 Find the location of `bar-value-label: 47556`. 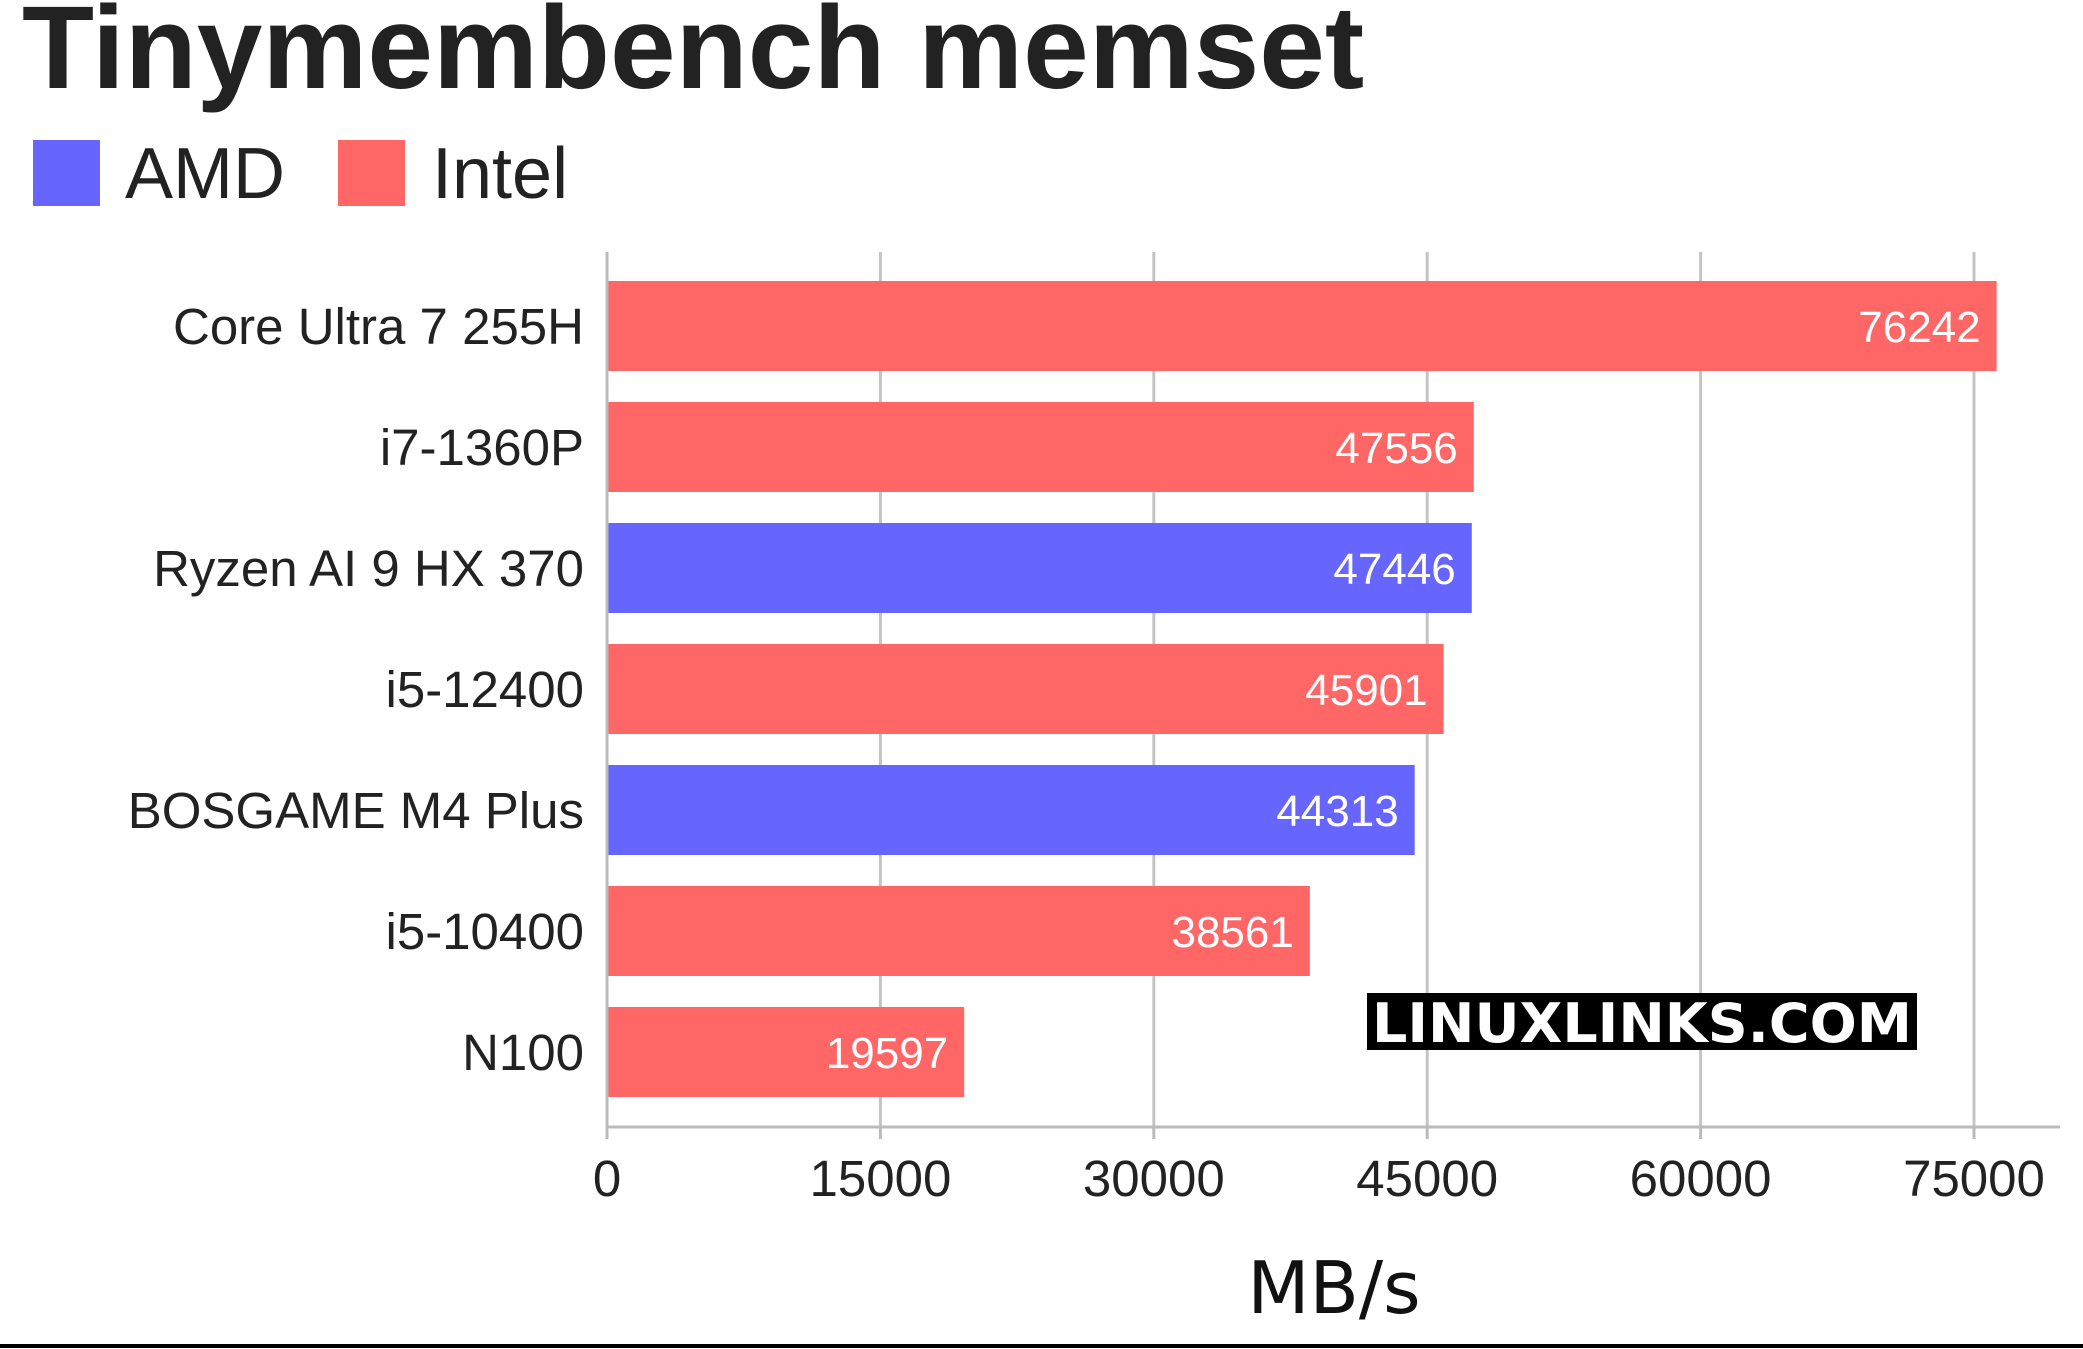

bar-value-label: 47556 is located at coordinates (1396, 448).